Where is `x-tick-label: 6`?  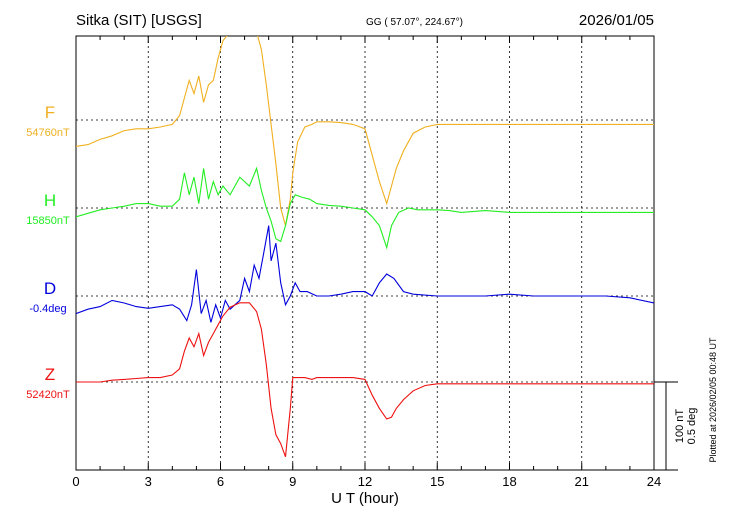
x-tick-label: 6 is located at coordinates (220, 481).